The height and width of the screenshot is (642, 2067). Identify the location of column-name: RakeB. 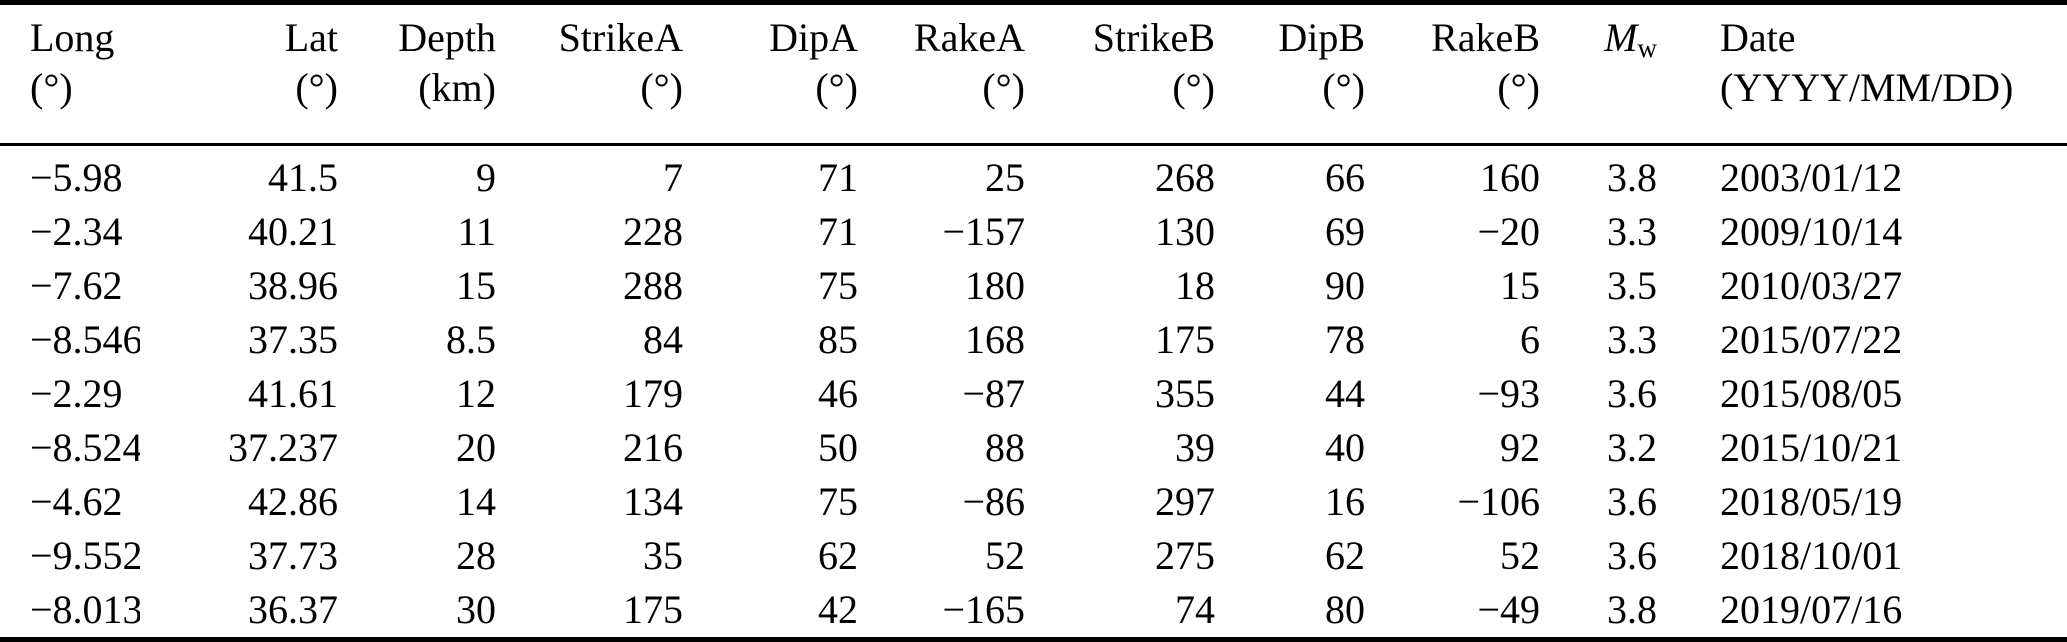
(1485, 37).